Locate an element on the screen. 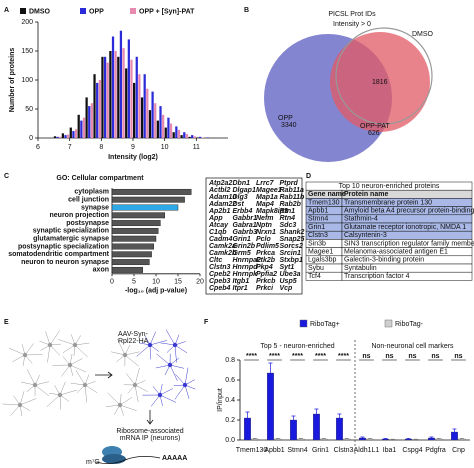 This screenshot has height=468, width=474. x-tick-label: Tmem130 is located at coordinates (252, 450).